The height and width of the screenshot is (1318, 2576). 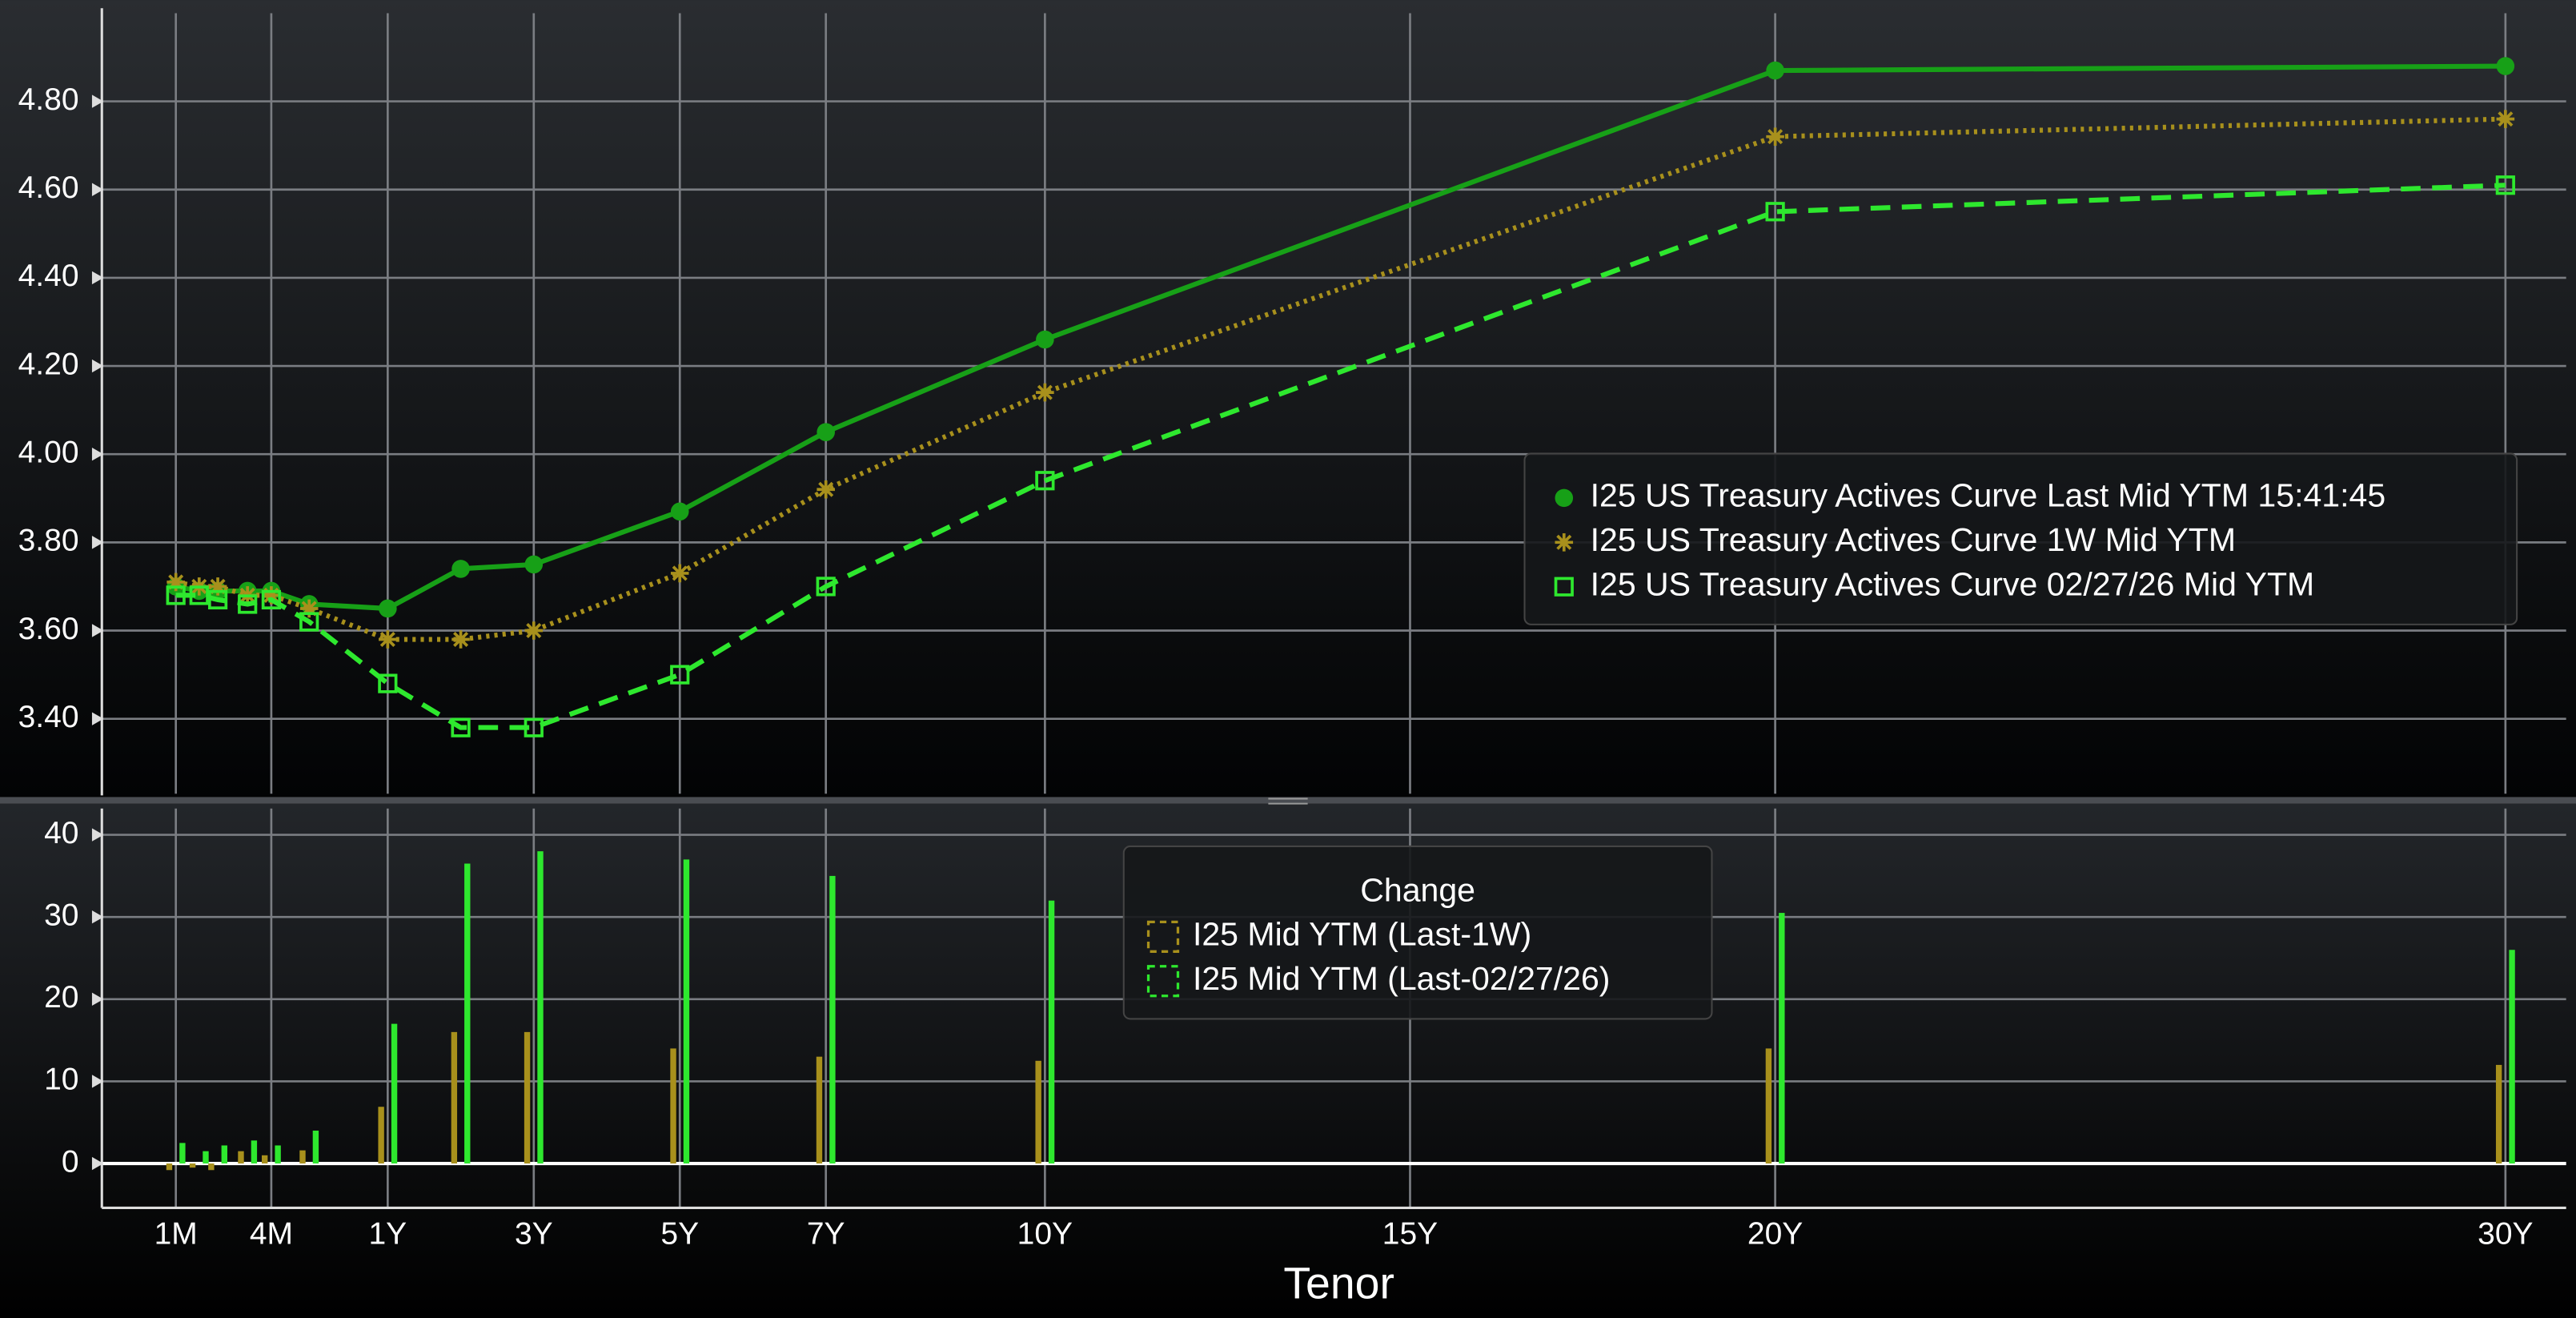 What do you see at coordinates (48, 364) in the screenshot?
I see `y-tick-label: 4.20` at bounding box center [48, 364].